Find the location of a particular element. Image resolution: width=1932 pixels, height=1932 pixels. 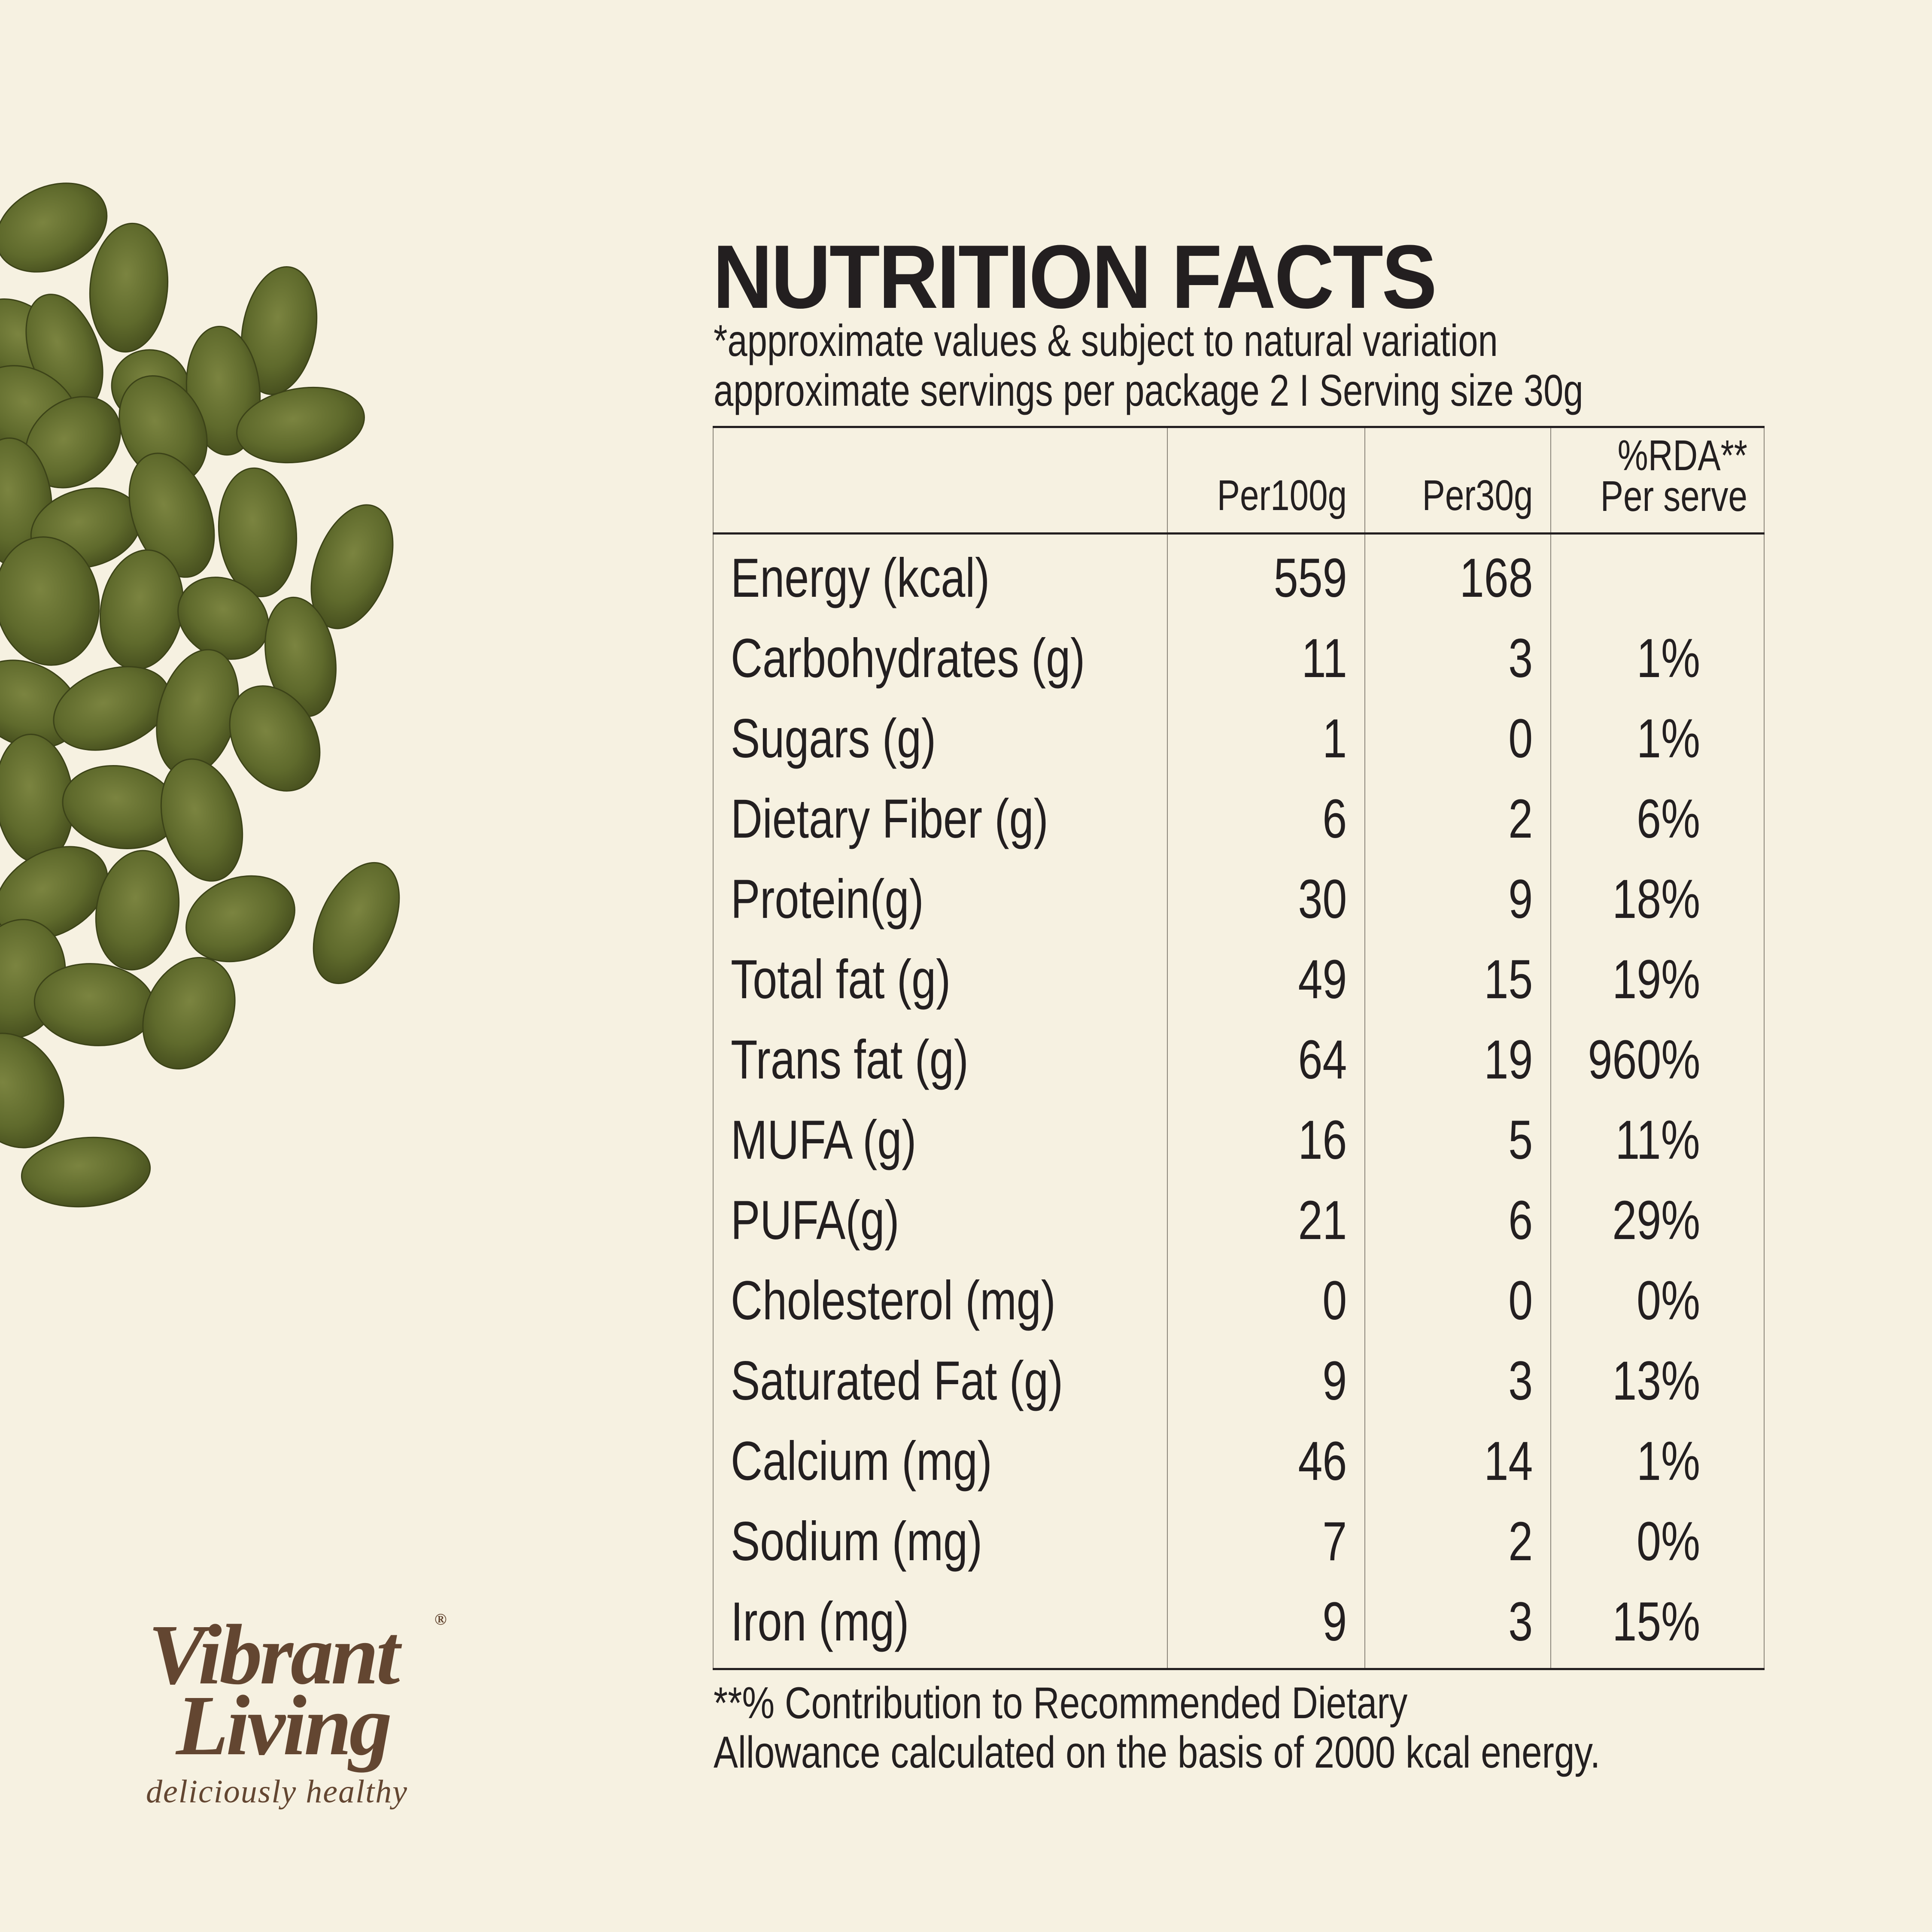

pumpkin-seeds-image is located at coordinates (200, 695).